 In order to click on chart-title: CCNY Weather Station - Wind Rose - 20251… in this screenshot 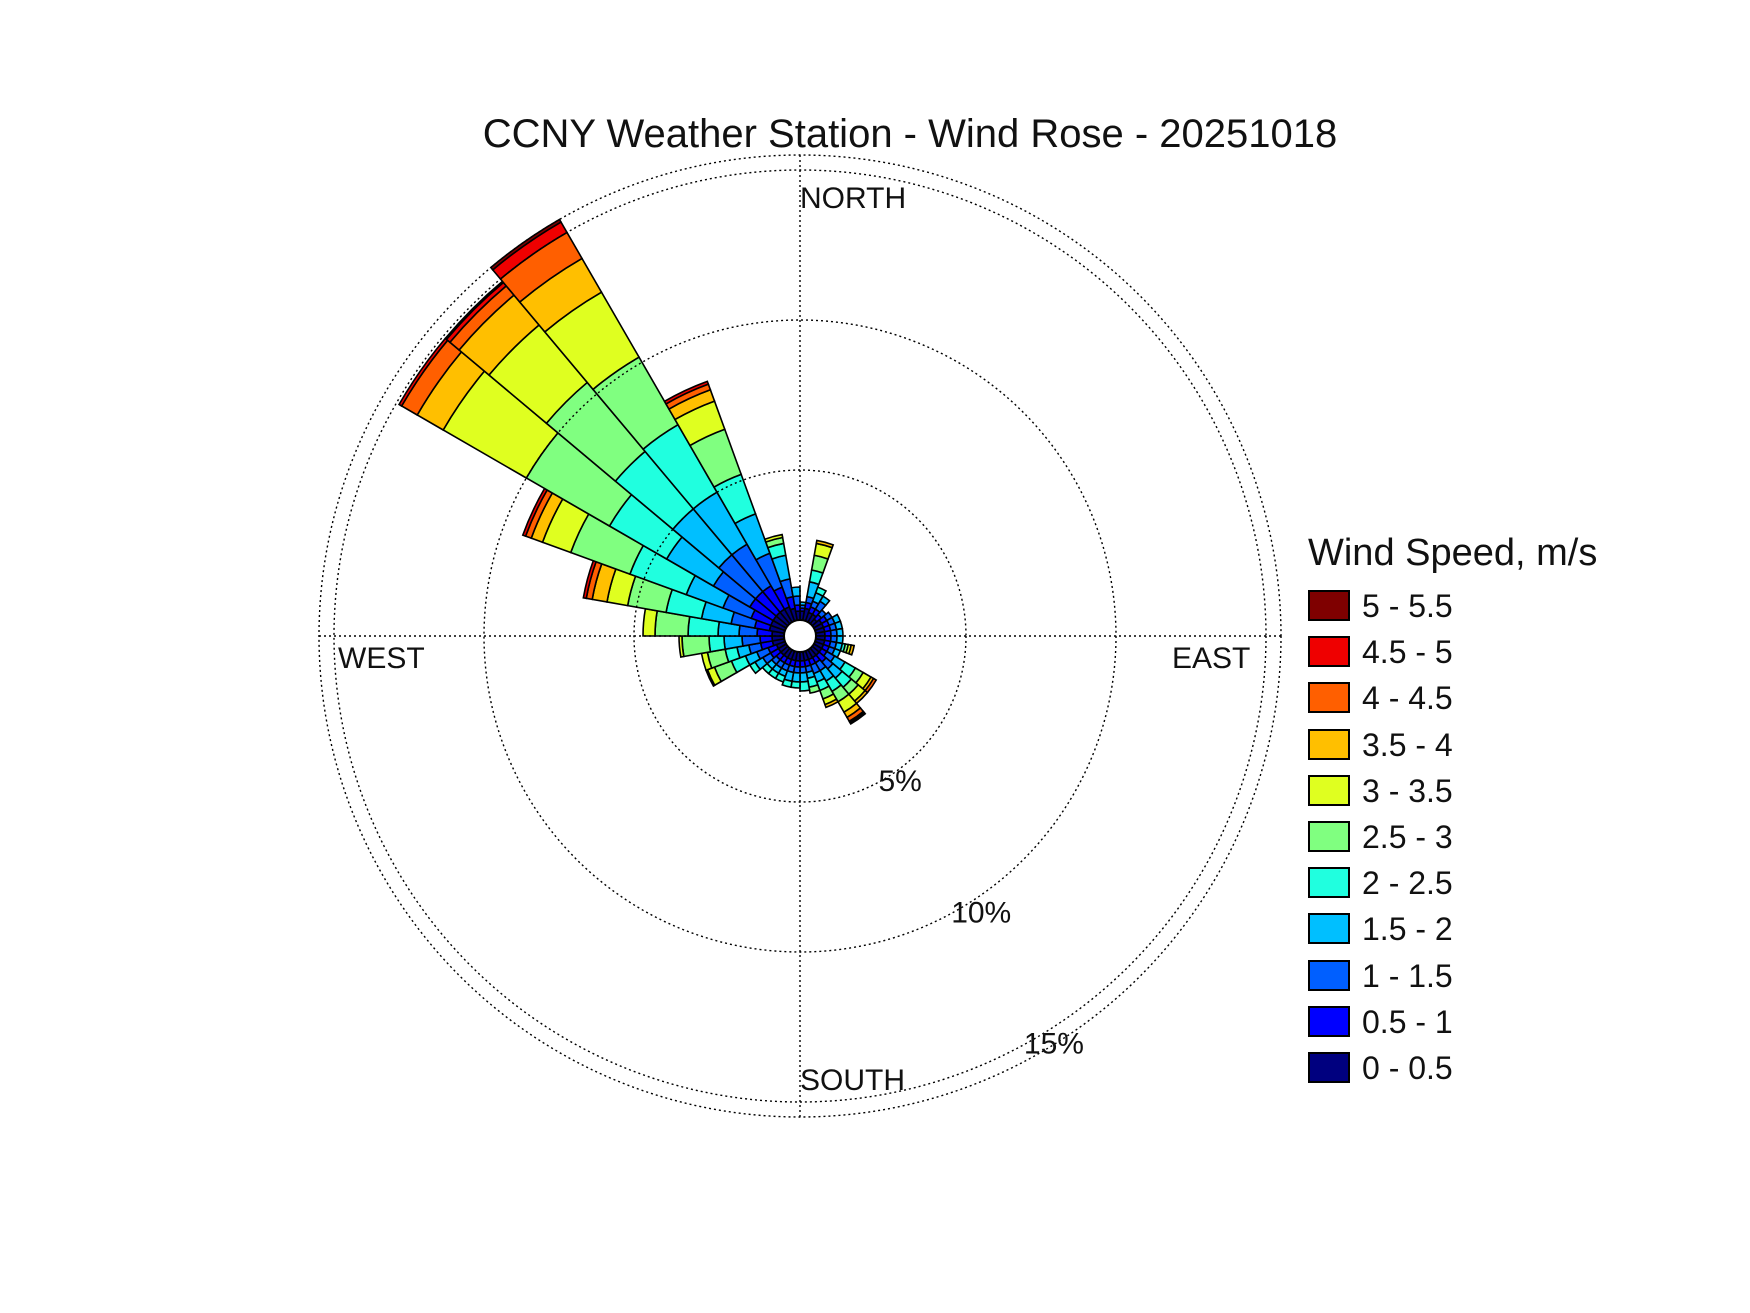, I will do `click(910, 134)`.